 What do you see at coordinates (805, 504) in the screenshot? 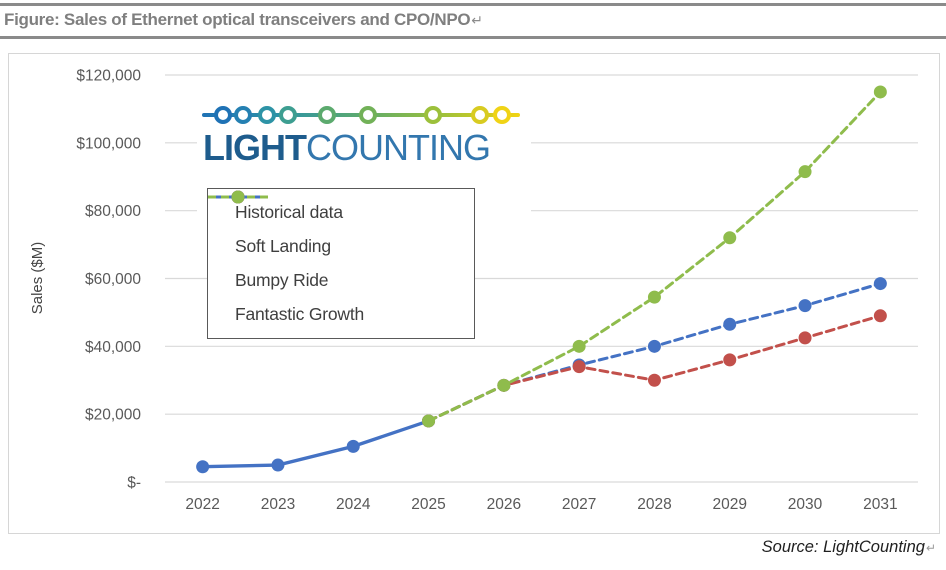
I see `x-axis-tick-label: 2030` at bounding box center [805, 504].